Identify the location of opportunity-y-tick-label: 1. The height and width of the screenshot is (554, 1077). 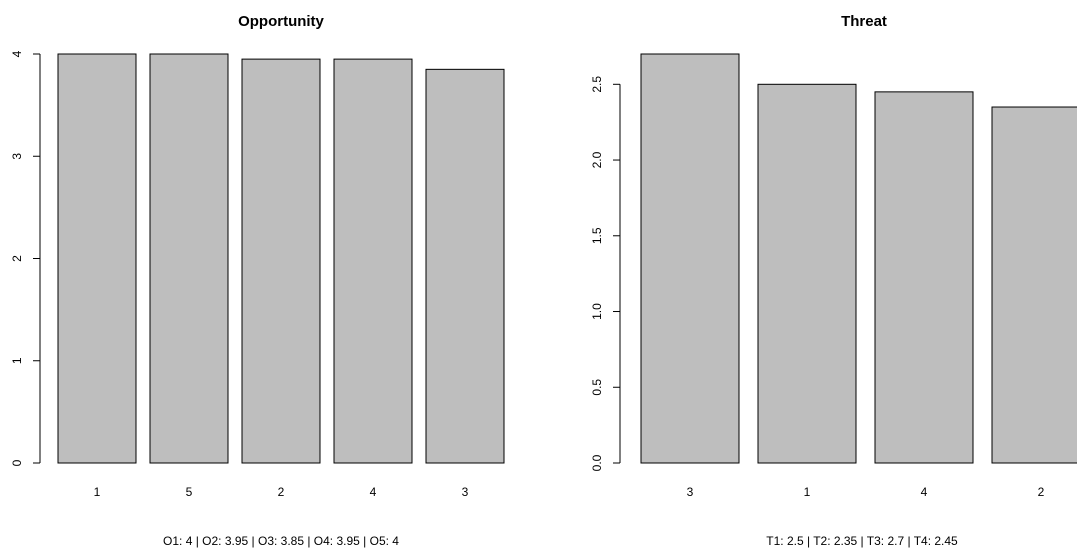
(17, 360).